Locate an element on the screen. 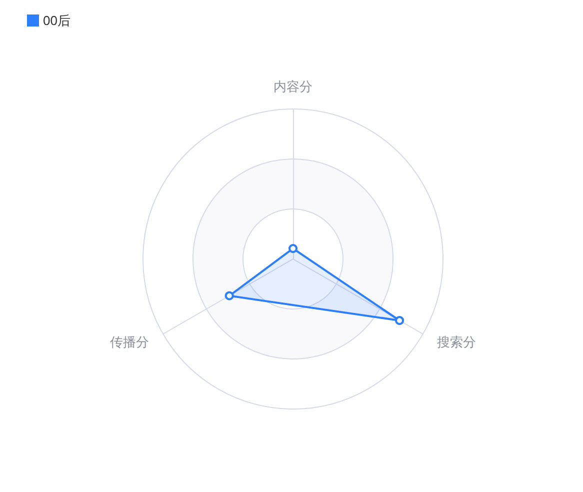  spoke-label: 内容分 is located at coordinates (293, 86).